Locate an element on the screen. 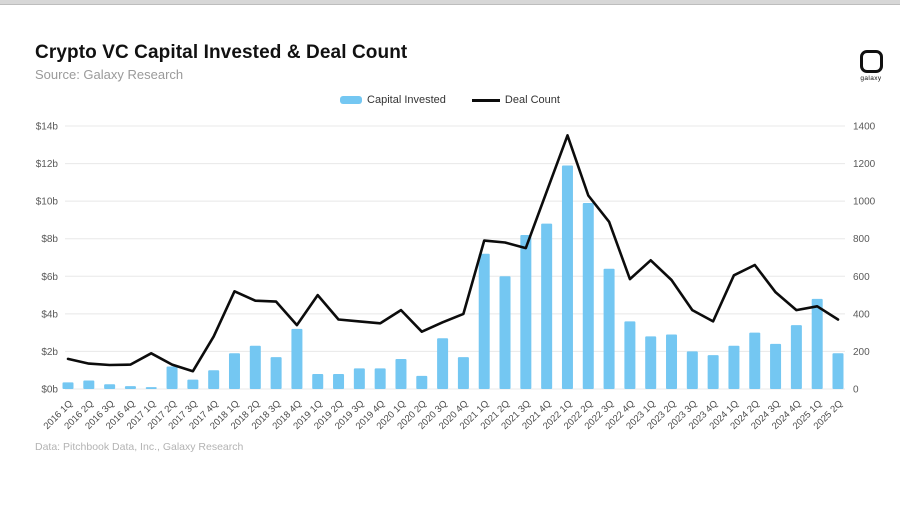 This screenshot has width=900, height=508. bar-2019-1Q is located at coordinates (318, 381).